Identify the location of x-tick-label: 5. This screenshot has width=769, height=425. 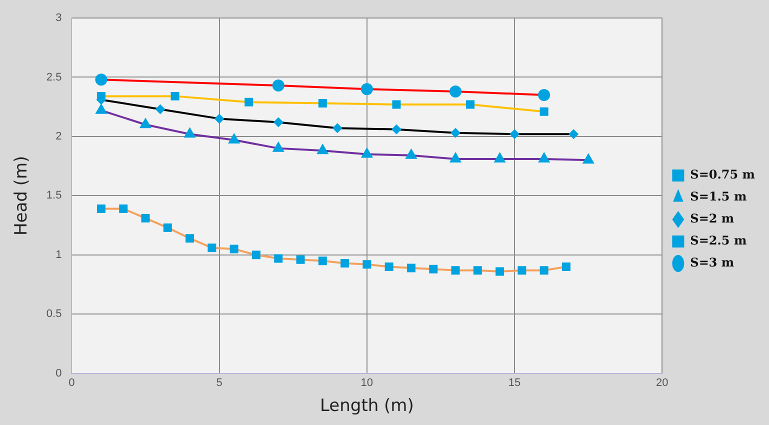
(219, 383).